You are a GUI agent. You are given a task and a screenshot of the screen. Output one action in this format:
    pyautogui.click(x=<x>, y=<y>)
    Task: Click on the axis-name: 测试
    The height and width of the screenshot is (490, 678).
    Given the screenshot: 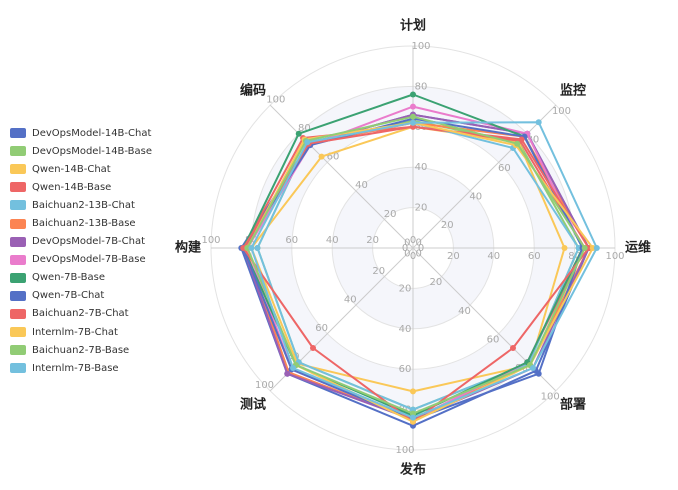 What is the action you would take?
    pyautogui.click(x=253, y=404)
    